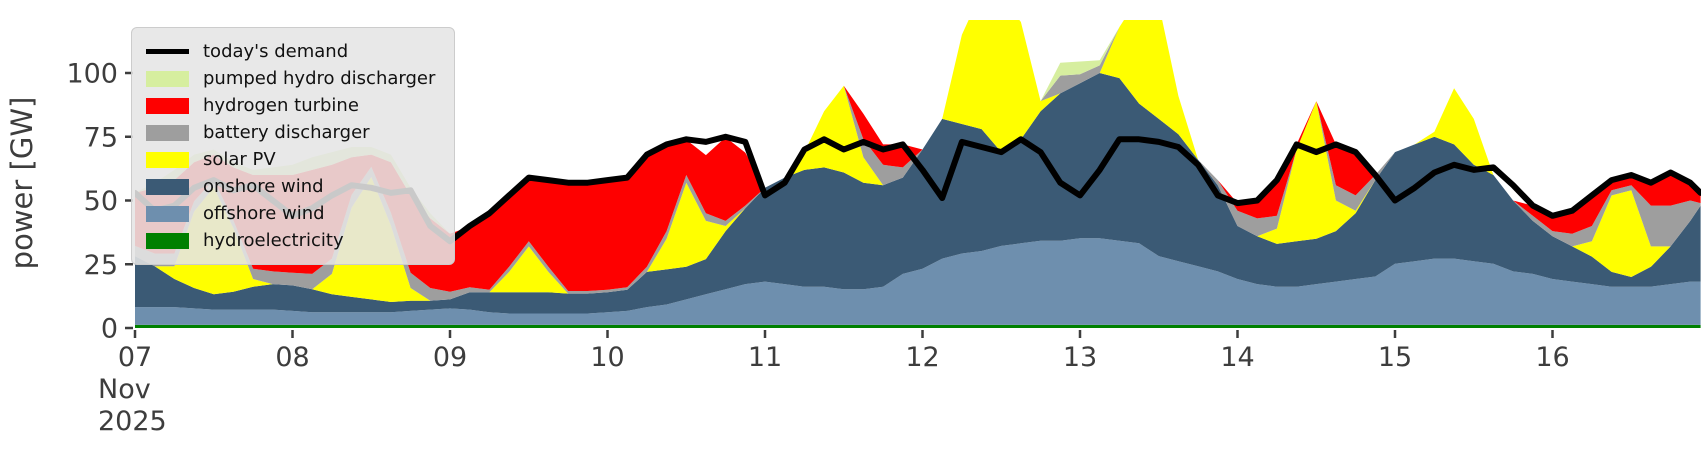 The image size is (1706, 460). I want to click on legend-item-offshore-wind: offshore wind, so click(293, 213).